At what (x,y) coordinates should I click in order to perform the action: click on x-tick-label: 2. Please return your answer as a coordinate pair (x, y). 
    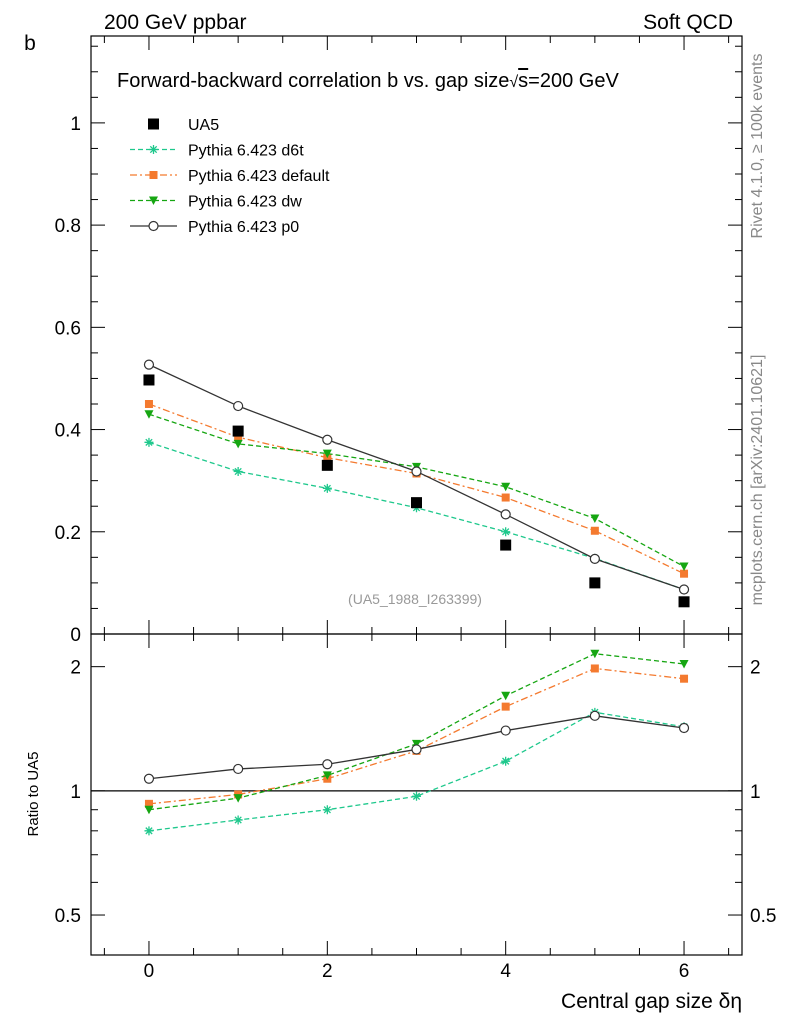
    Looking at the image, I should click on (327, 971).